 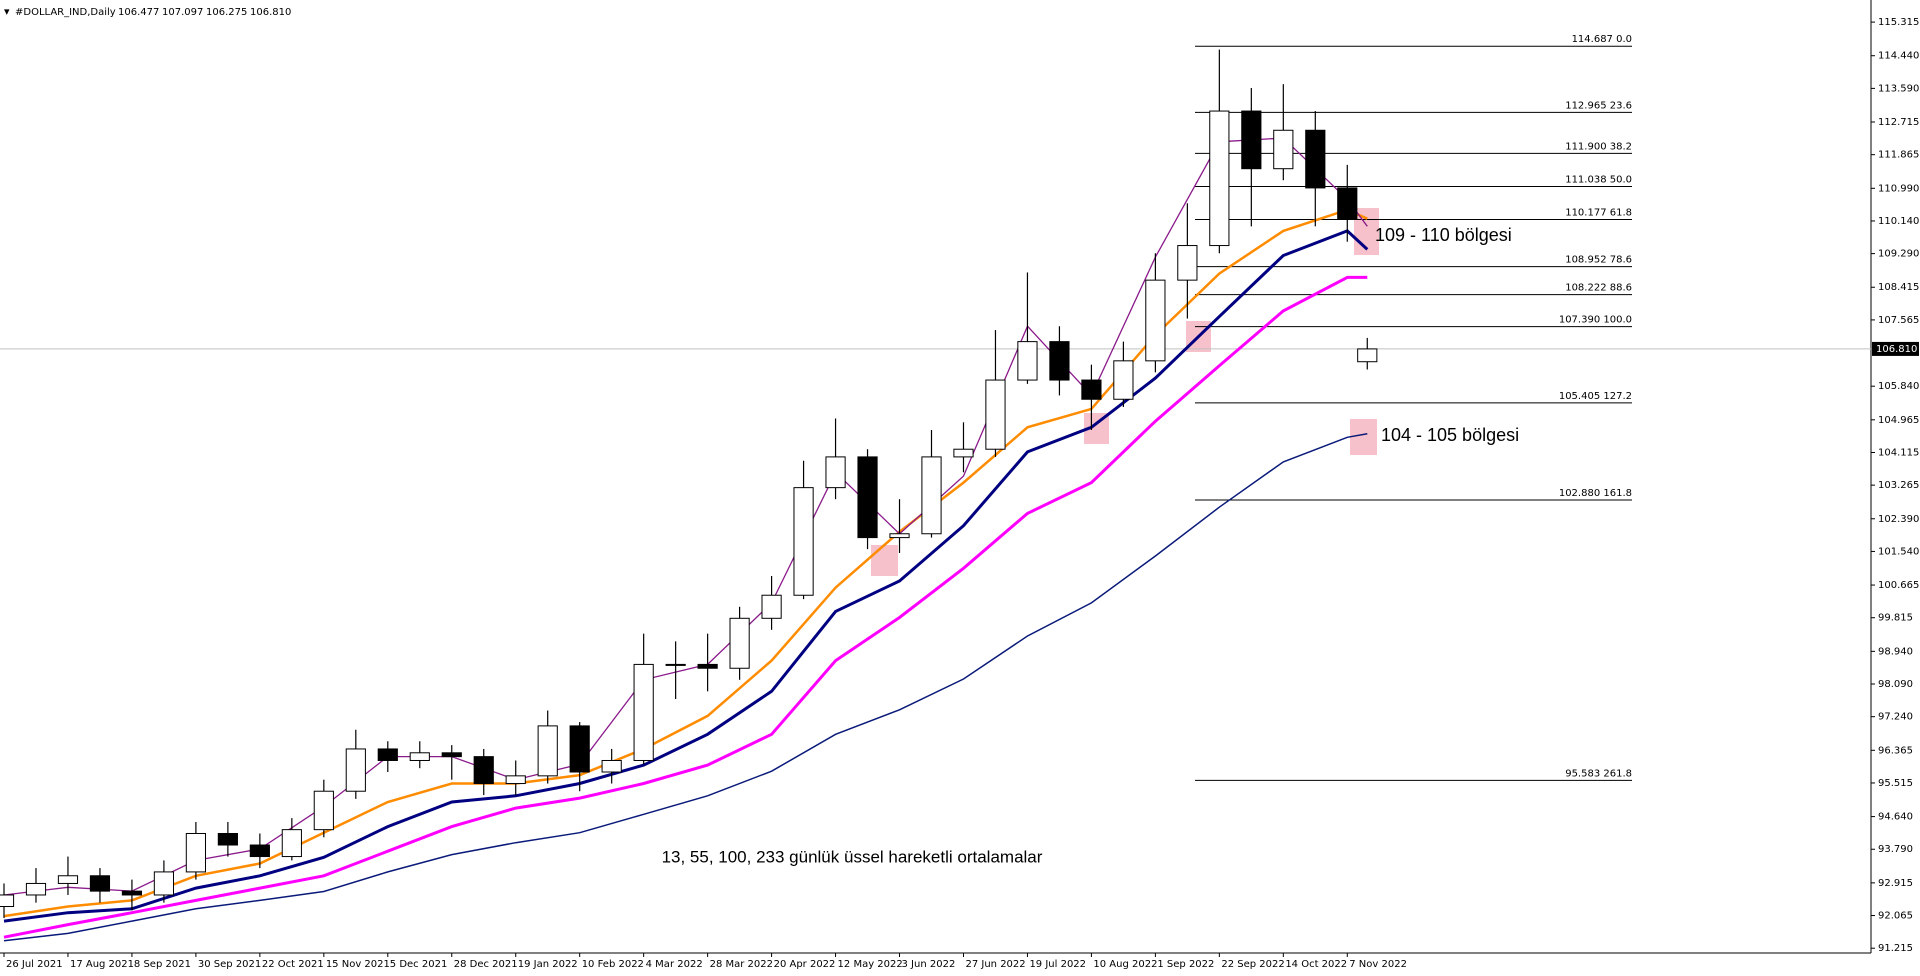 What do you see at coordinates (1595, 493) in the screenshot?
I see `fib-label: 102.880 161.8` at bounding box center [1595, 493].